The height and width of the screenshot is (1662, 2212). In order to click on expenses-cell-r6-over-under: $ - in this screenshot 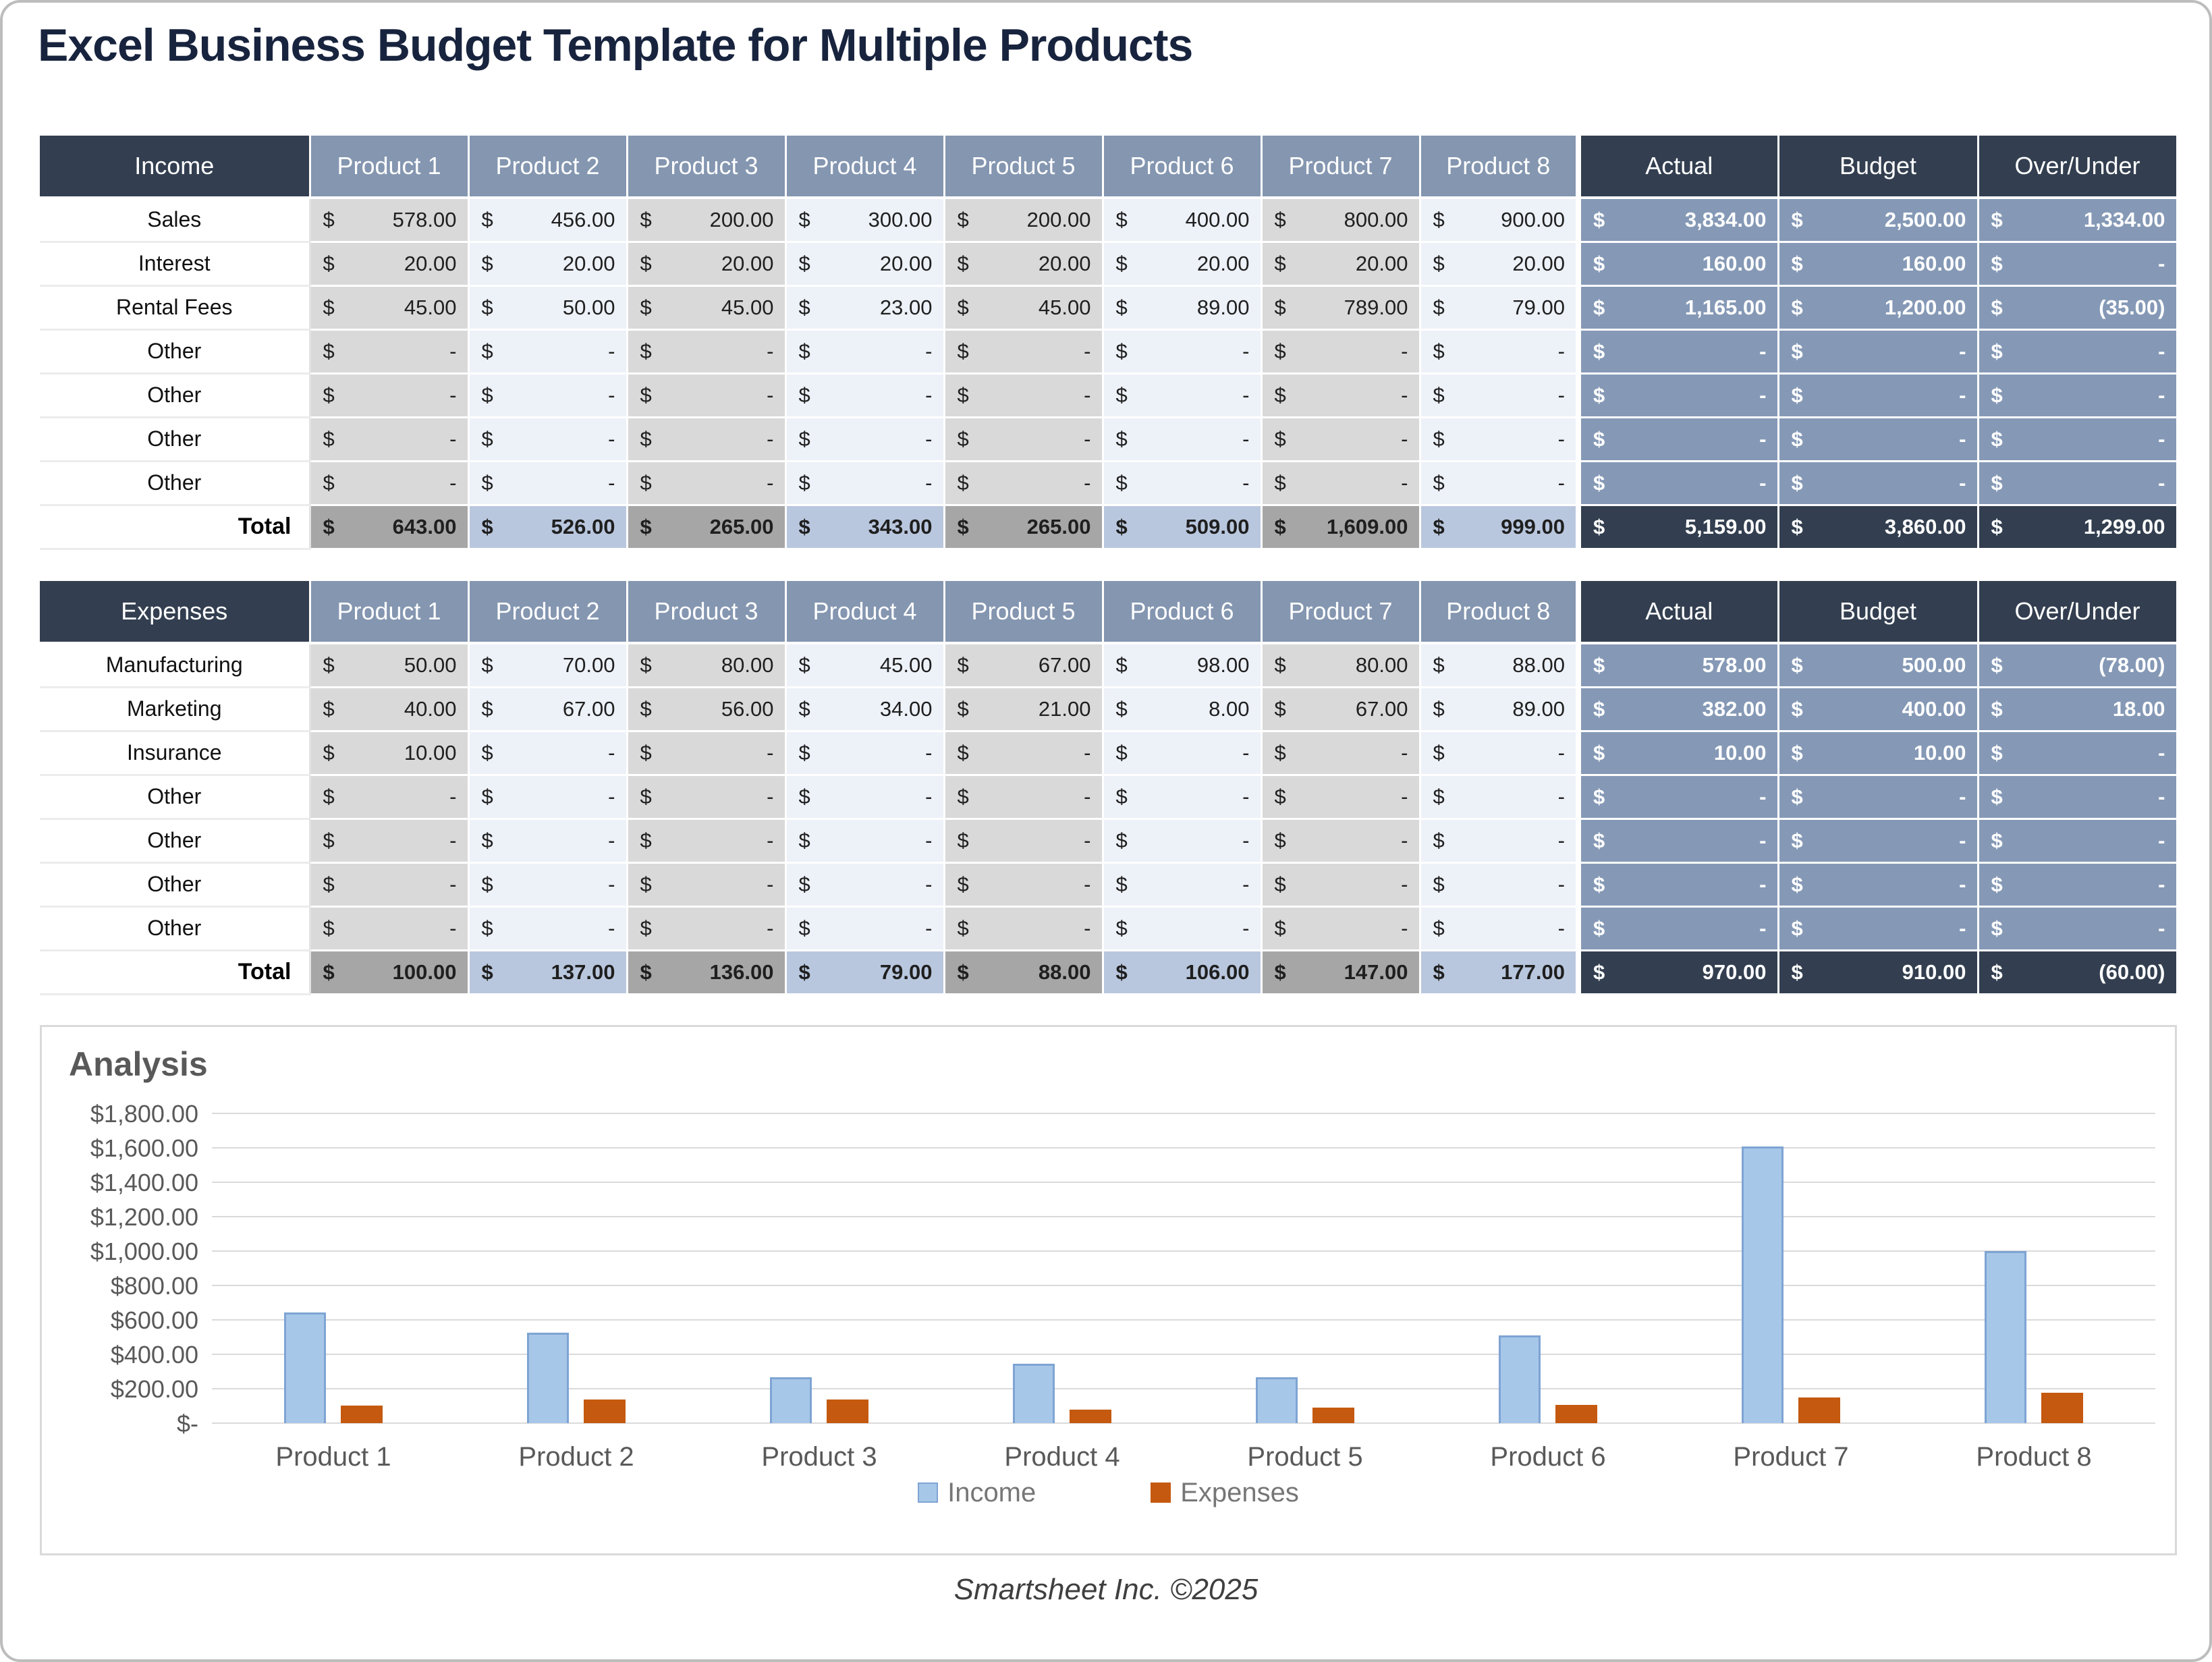, I will do `click(2078, 928)`.